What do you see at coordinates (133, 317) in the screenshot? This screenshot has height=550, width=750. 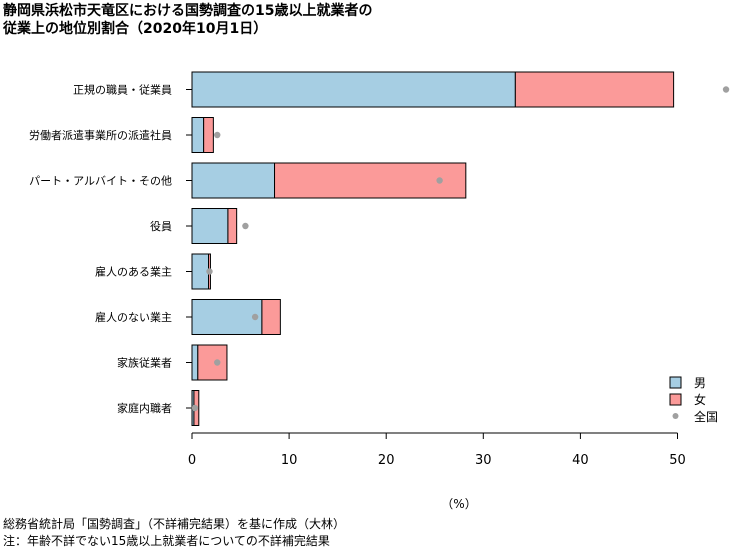 I see `category-label: 雇人のない業主` at bounding box center [133, 317].